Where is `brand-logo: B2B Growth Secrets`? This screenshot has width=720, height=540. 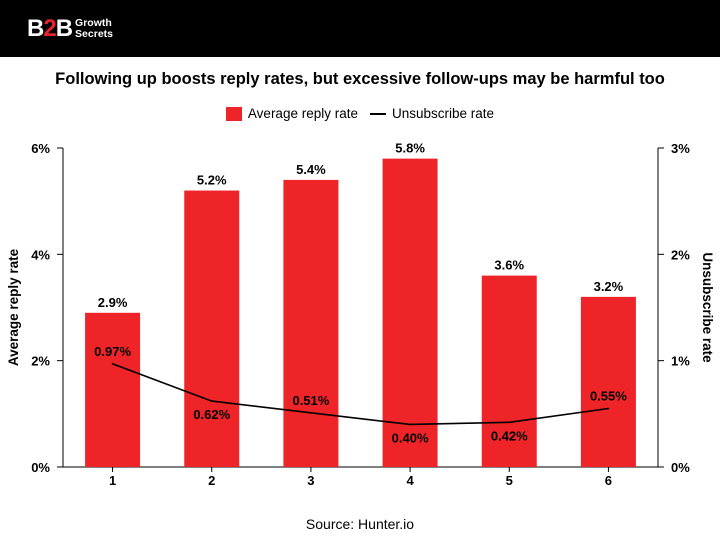 brand-logo: B2B Growth Secrets is located at coordinates (70, 29).